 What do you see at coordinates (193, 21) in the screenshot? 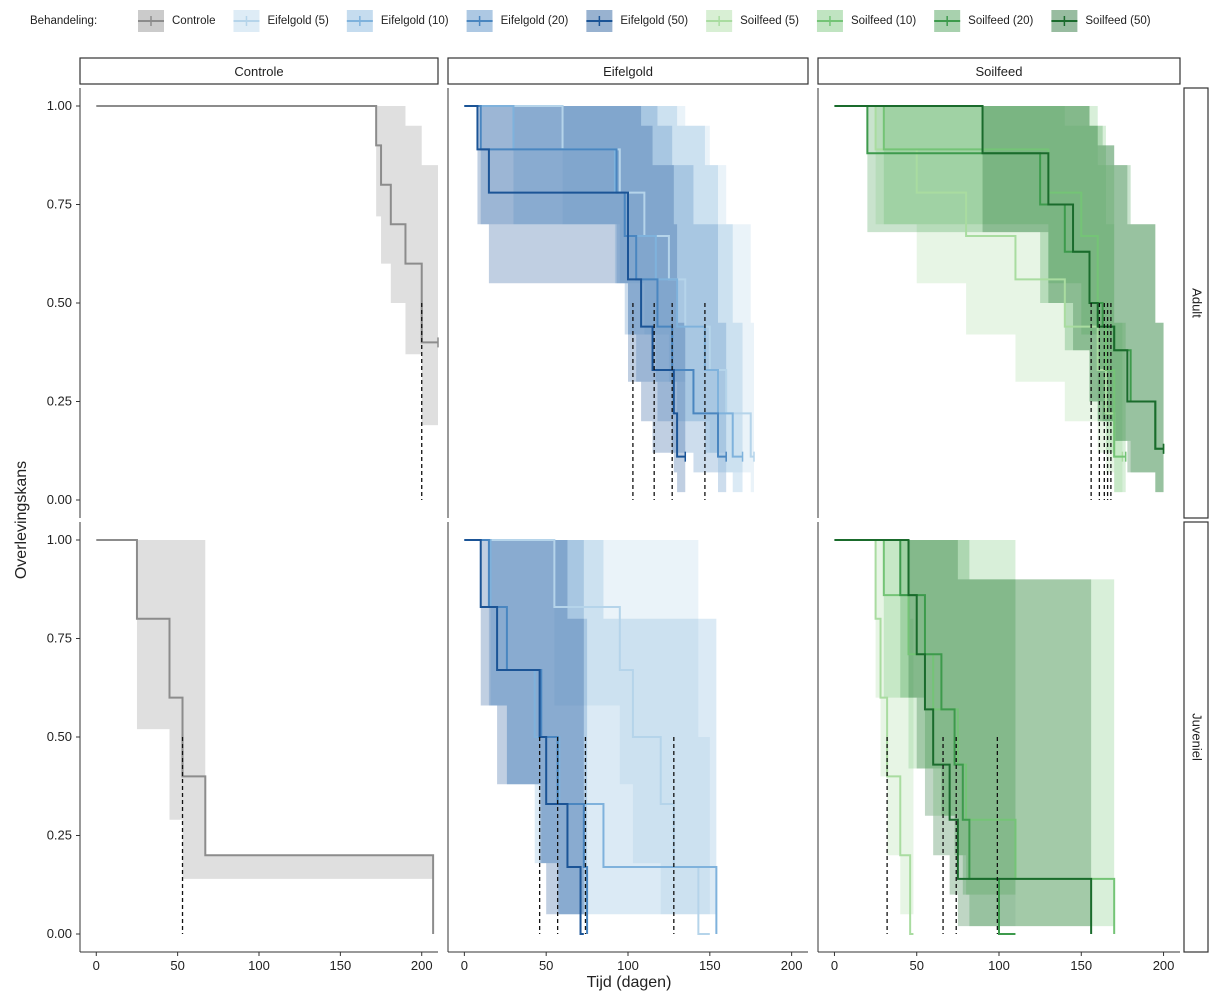
I see `legend-label: Controle` at bounding box center [193, 21].